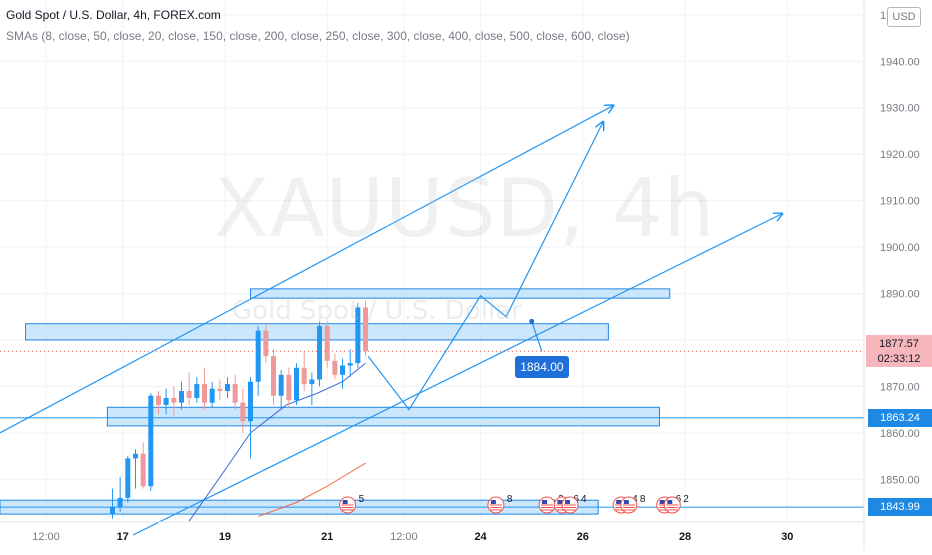 The image size is (932, 555). I want to click on x-tick-label: 21, so click(327, 537).